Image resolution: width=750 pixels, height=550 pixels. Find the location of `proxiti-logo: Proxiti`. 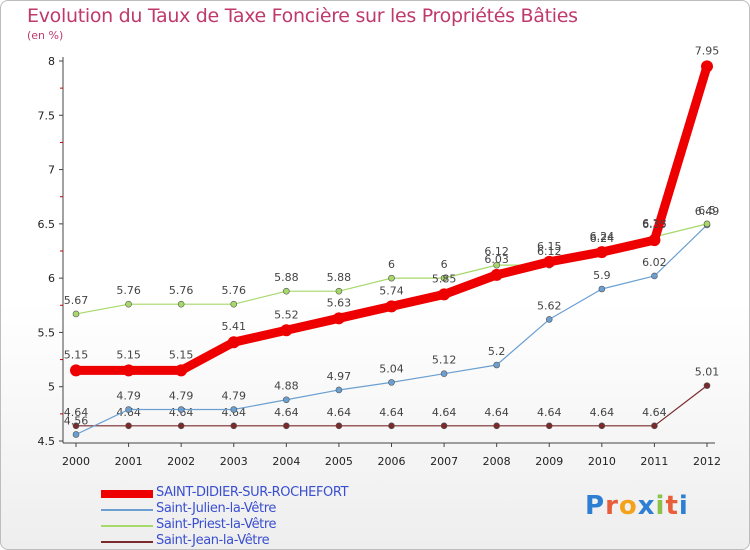

proxiti-logo: Proxiti is located at coordinates (637, 506).